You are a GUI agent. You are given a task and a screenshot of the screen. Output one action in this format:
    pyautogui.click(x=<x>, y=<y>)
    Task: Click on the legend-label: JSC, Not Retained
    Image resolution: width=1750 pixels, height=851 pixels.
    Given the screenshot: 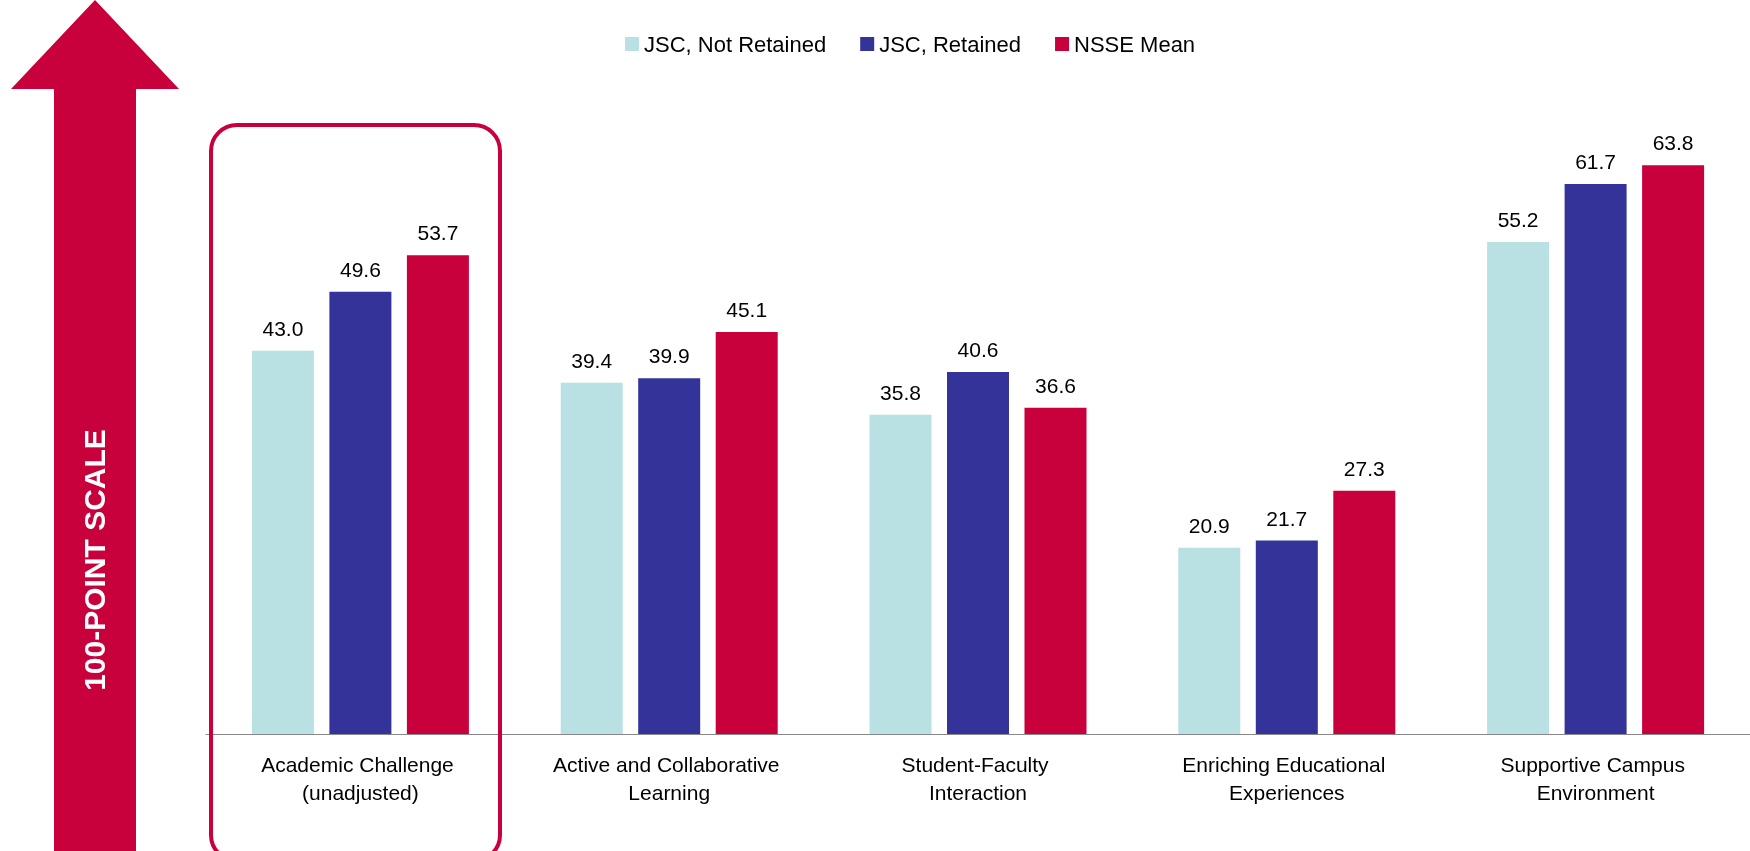 What is the action you would take?
    pyautogui.click(x=735, y=44)
    